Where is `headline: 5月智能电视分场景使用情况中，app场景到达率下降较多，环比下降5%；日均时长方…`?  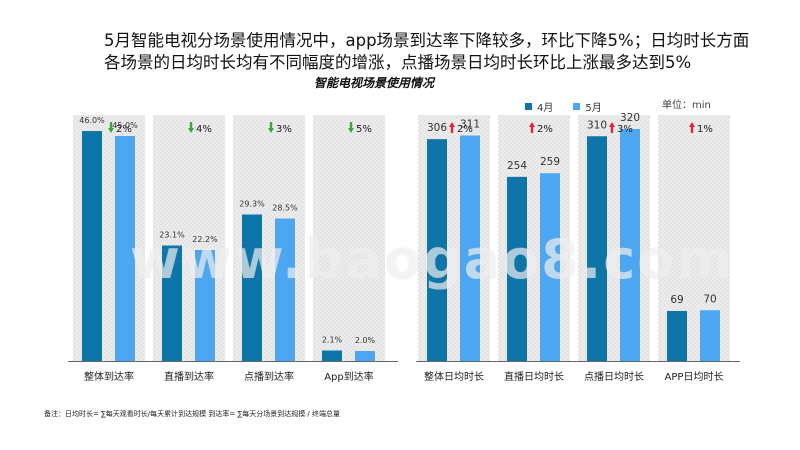
headline: 5月智能电视分场景使用情况中，app场景到达率下降较多，环比下降5%；日均时长方… is located at coordinates (449, 52).